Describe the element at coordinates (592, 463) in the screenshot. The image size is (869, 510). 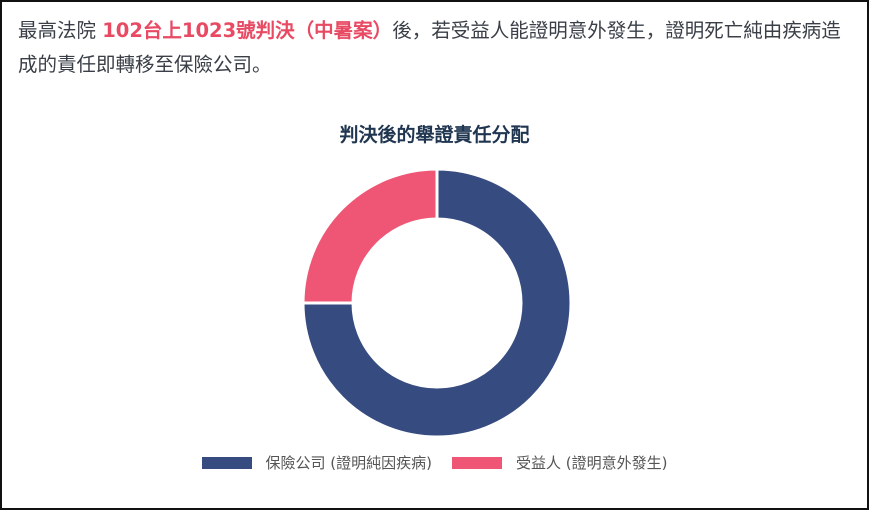
I see `legend-label-beneficiary: 受益人 (證明意外發生)` at that location.